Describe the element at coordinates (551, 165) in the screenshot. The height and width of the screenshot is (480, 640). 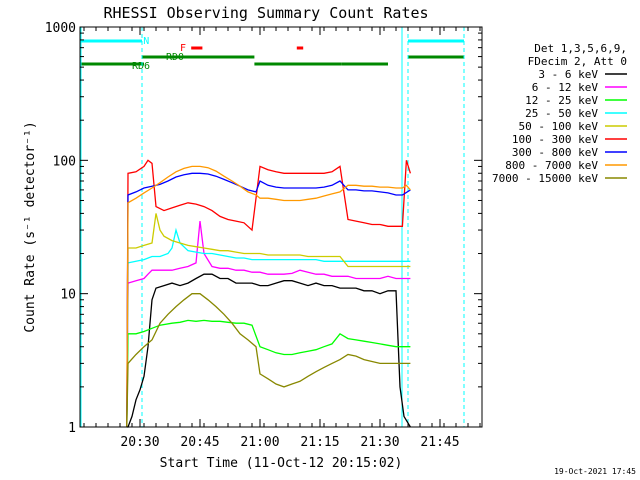
I see `legend-entry-label: 800 - 7000 keV` at that location.